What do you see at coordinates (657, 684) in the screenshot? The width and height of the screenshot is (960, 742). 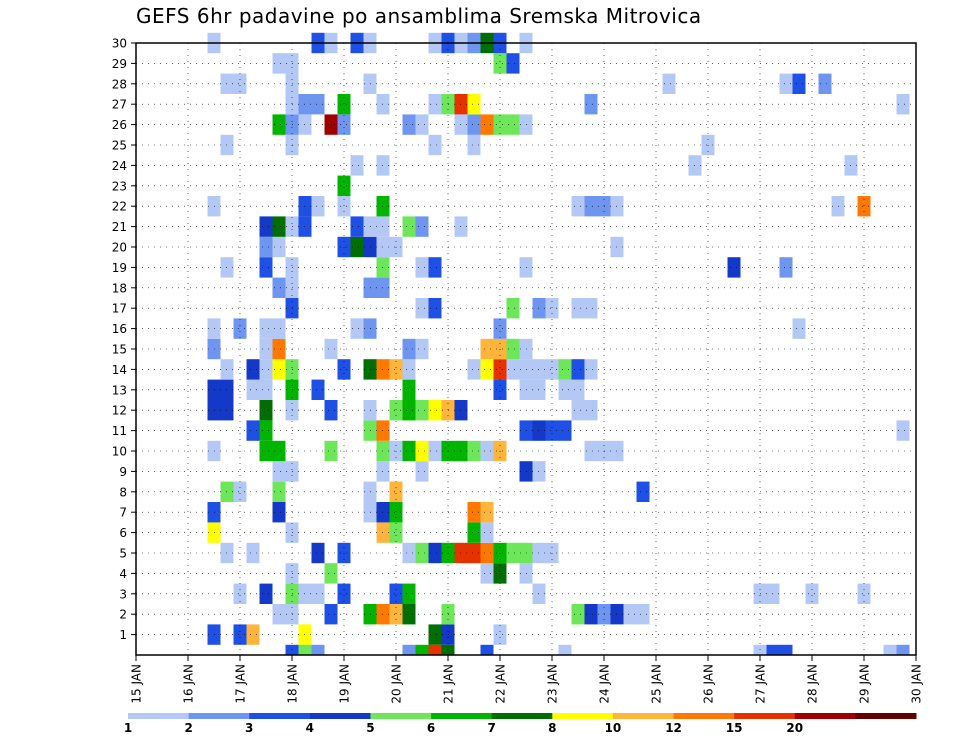 I see `x-tick-label: 25 JAN` at bounding box center [657, 684].